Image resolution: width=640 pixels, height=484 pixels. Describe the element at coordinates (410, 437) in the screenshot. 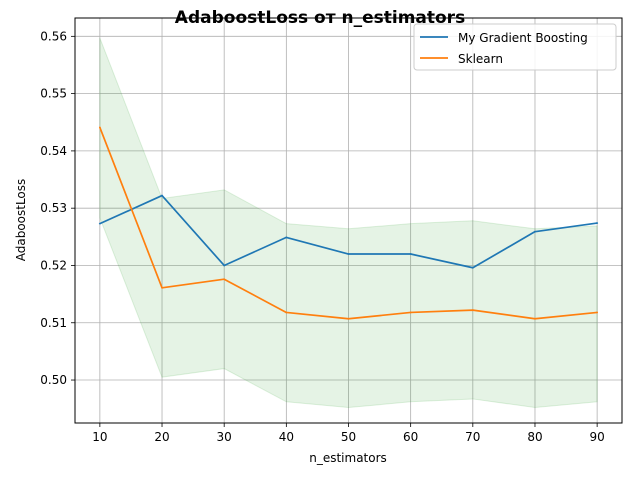

I see `x-tick-label: 60` at that location.